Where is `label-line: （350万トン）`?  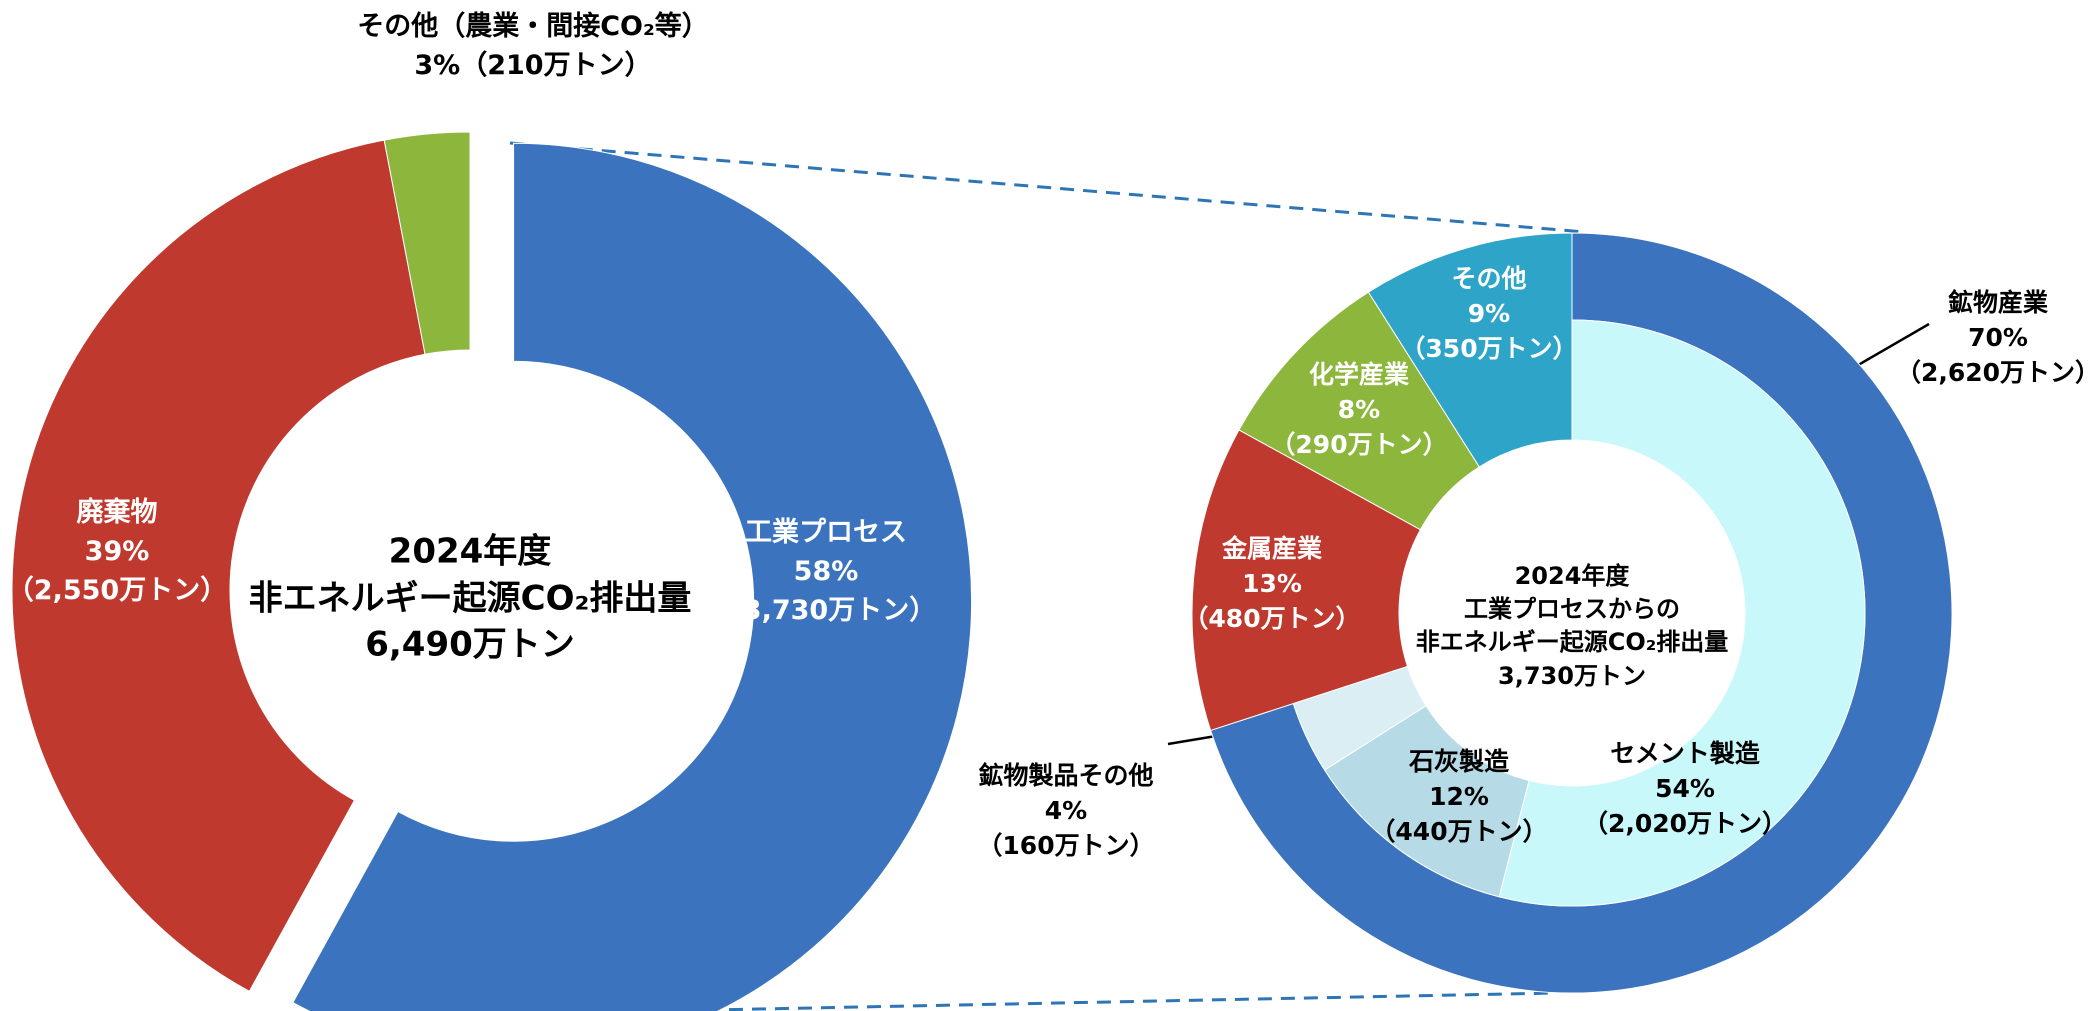
label-line: （350万トン） is located at coordinates (1488, 348).